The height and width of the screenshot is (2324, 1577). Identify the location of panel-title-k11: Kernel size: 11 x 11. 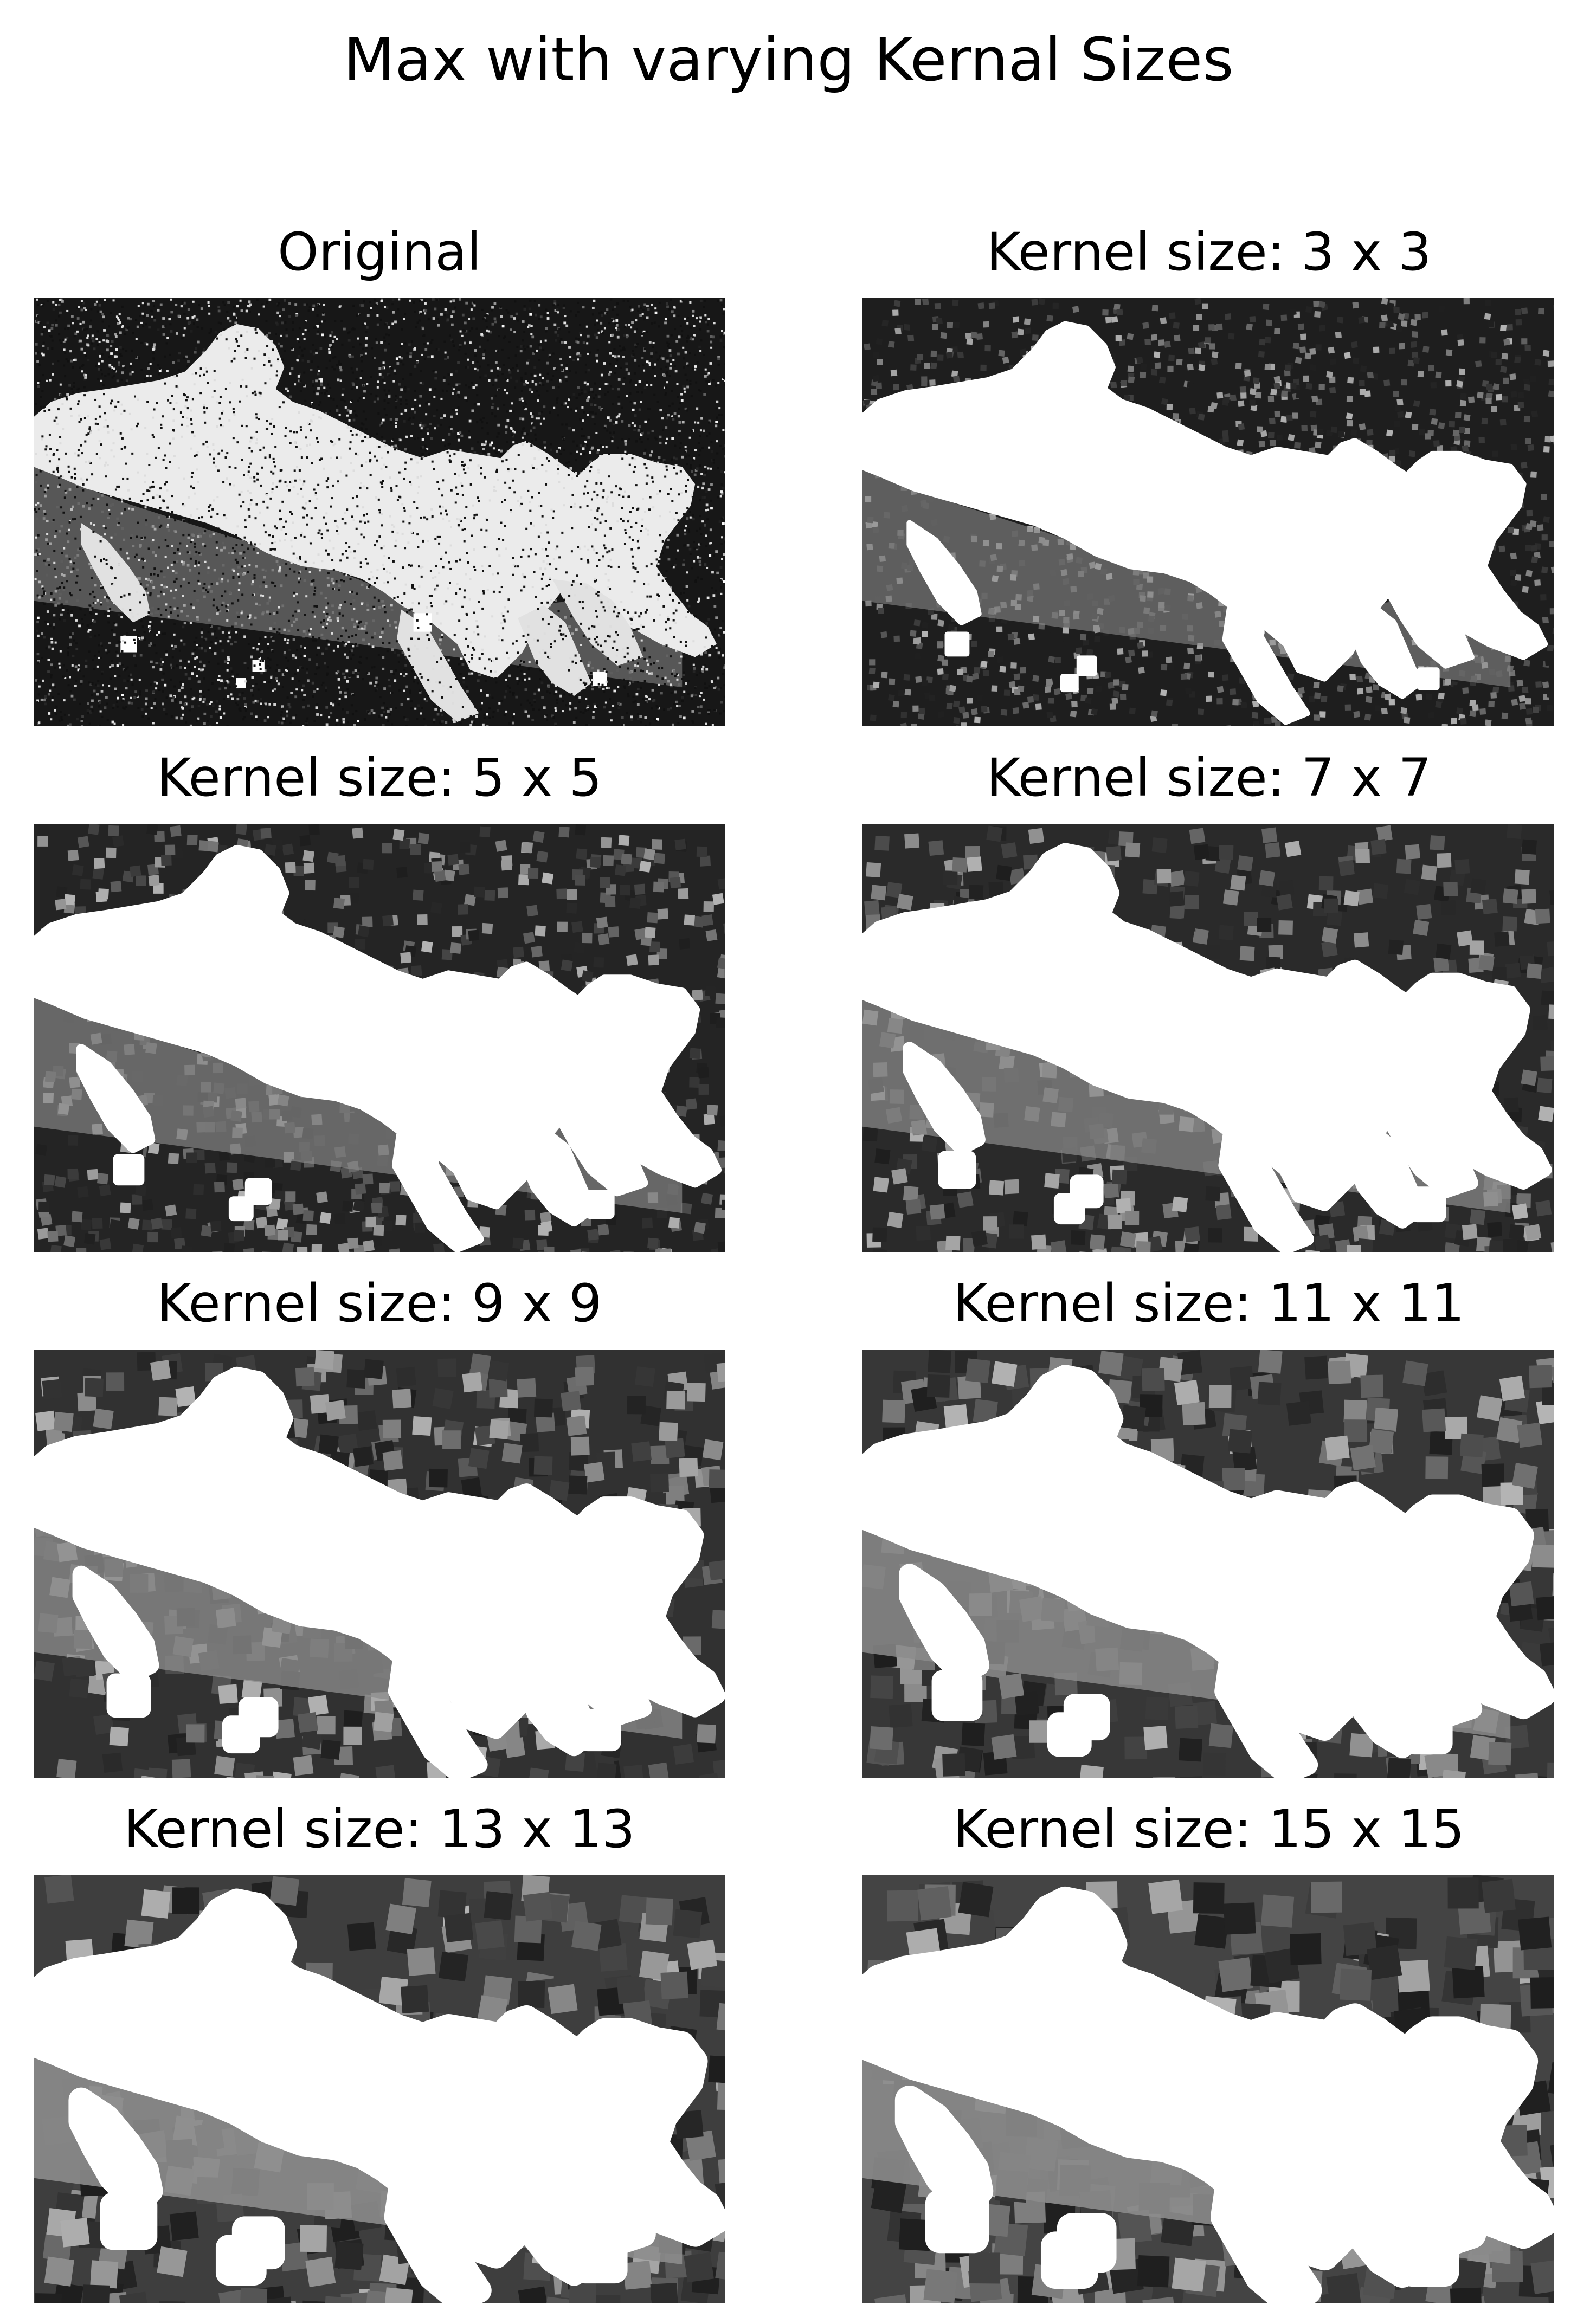
(1209, 1303).